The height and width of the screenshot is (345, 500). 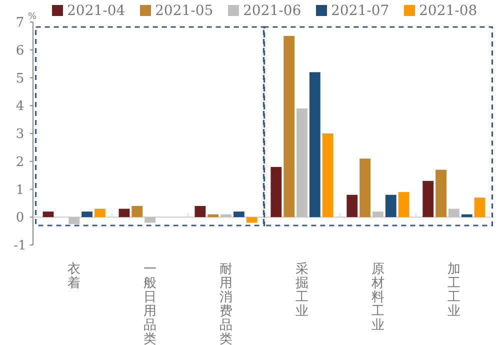 I want to click on y-tick-label: 7, so click(x=20, y=23).